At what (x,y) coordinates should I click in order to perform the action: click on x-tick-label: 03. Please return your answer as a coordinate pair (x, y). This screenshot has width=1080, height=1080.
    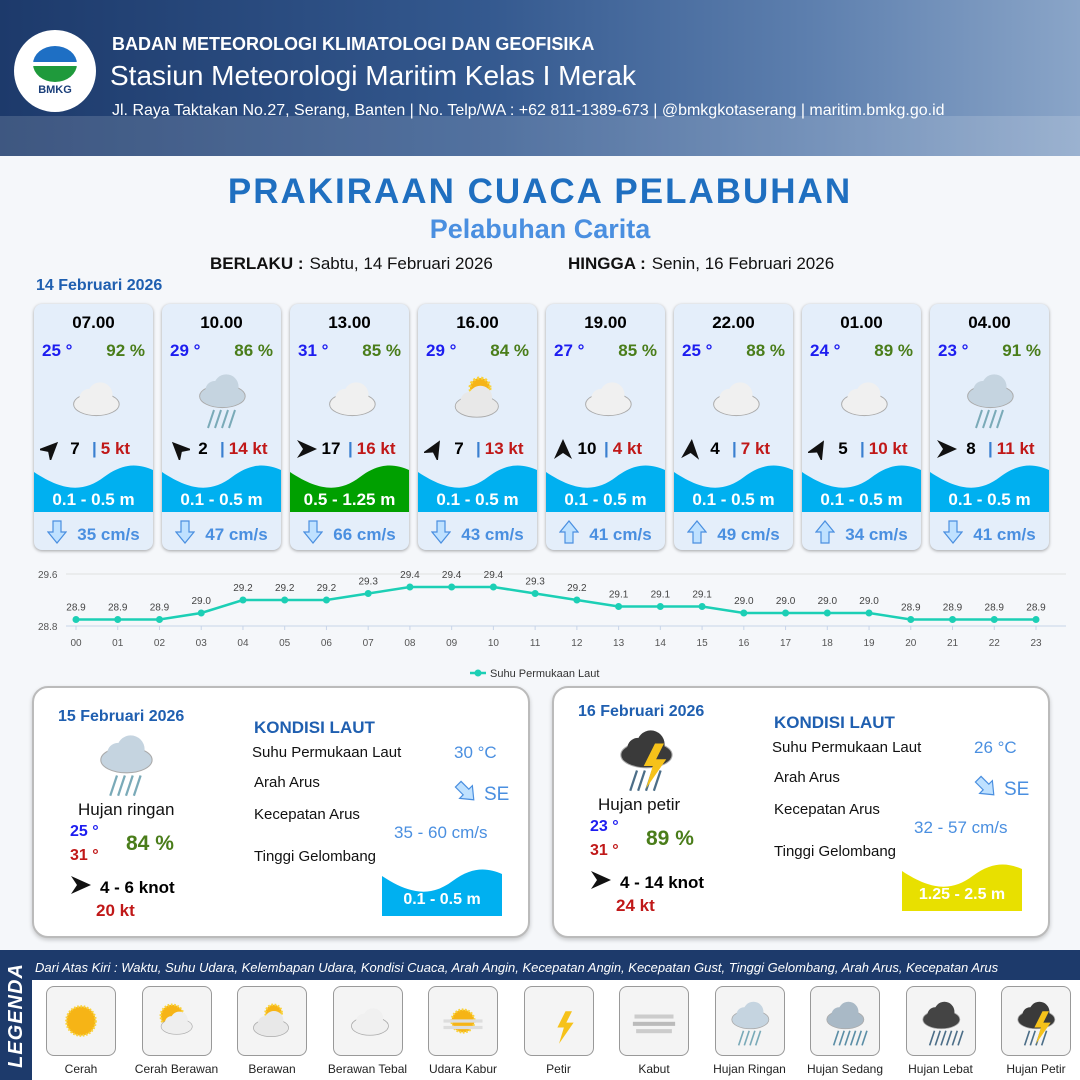
    Looking at the image, I should click on (202, 643).